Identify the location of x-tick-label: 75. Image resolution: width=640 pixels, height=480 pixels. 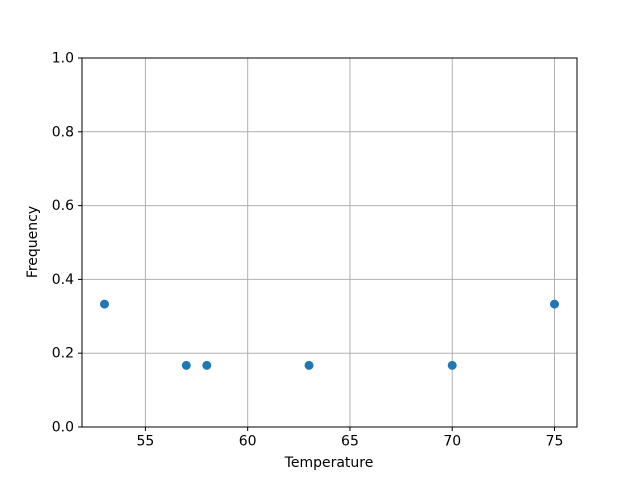
(555, 442).